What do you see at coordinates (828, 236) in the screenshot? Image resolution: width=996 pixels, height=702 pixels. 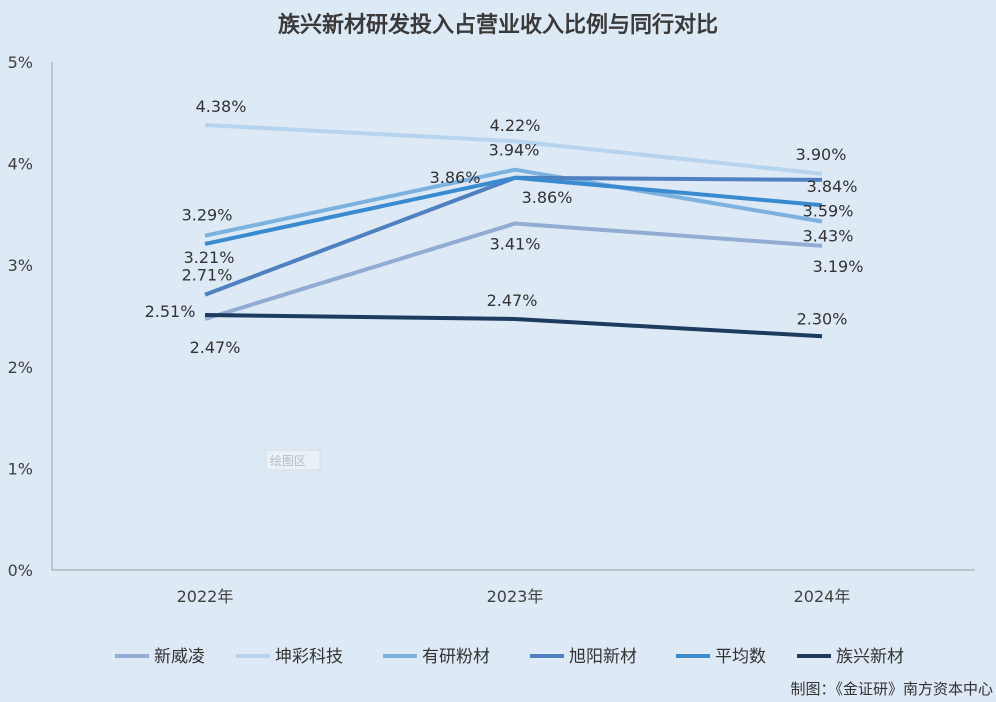 I see `data-label: 3.43%` at bounding box center [828, 236].